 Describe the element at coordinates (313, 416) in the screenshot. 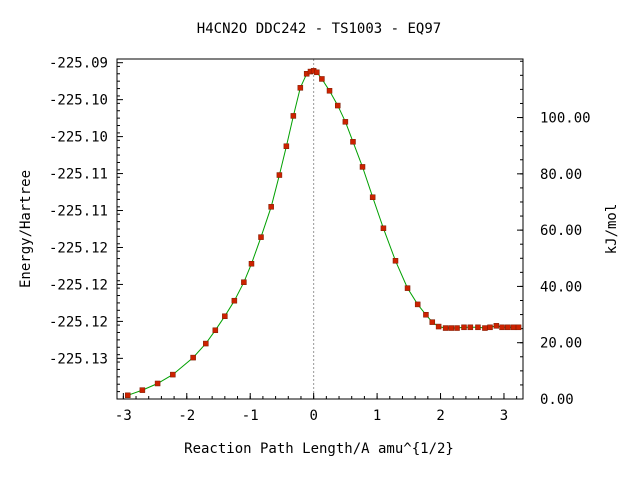

I see `x-tick-label: 0` at that location.